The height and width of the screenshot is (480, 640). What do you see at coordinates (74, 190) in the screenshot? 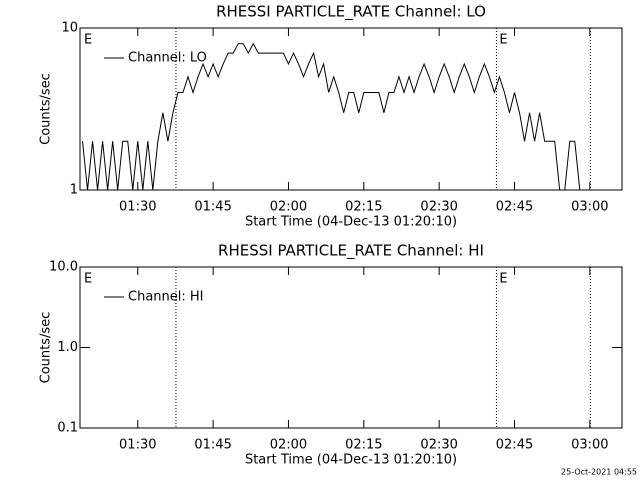
I see `y-tick-label: 1` at bounding box center [74, 190].